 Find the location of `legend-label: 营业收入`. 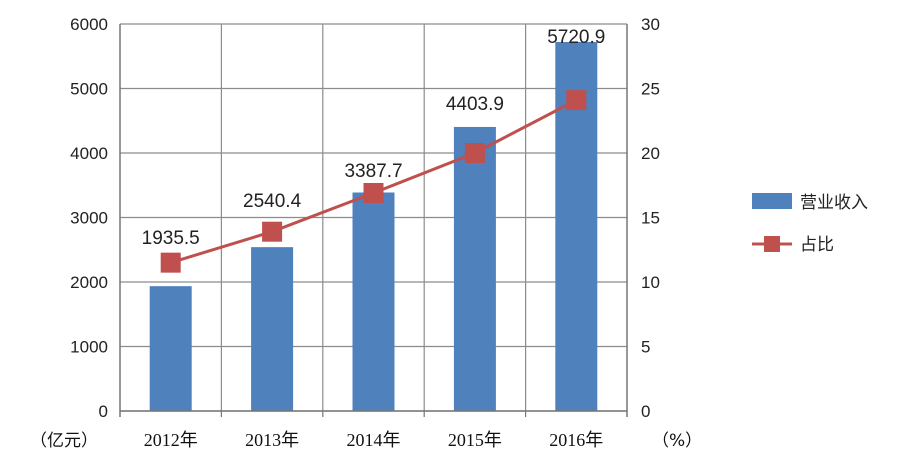

legend-label: 营业收入 is located at coordinates (834, 203).